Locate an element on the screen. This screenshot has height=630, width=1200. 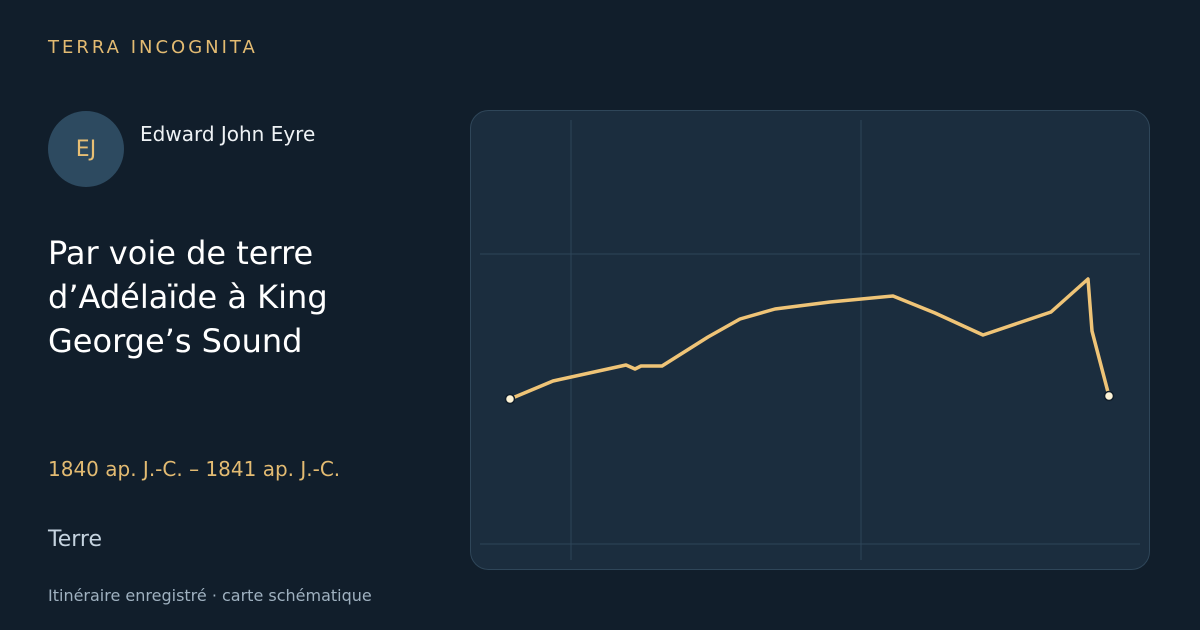
route is located at coordinates (809, 339).